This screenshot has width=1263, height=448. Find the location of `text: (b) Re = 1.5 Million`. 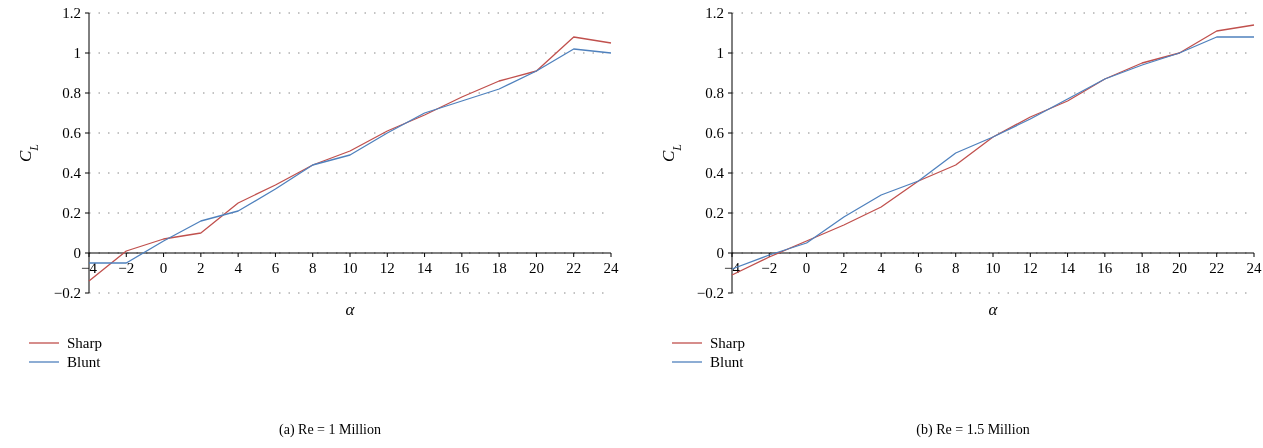

text: (b) Re = 1.5 Million is located at coordinates (973, 430).